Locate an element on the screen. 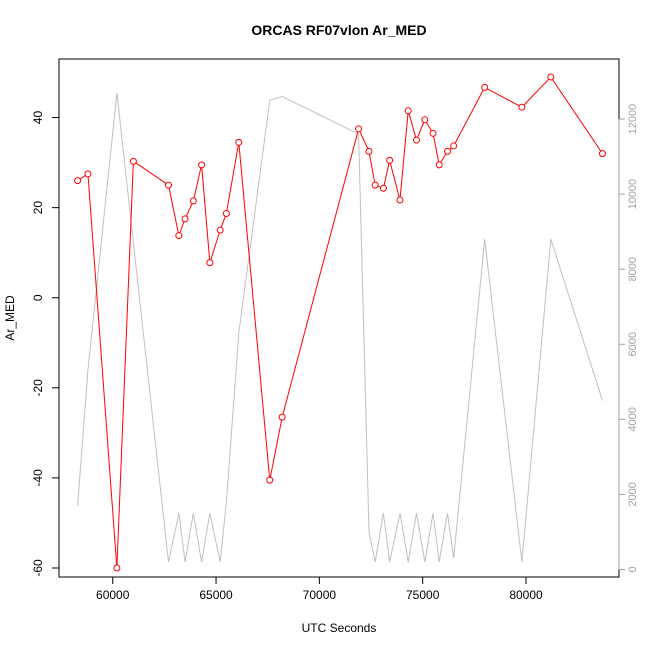  y-axis-label: Ar_MED is located at coordinates (10, 318).